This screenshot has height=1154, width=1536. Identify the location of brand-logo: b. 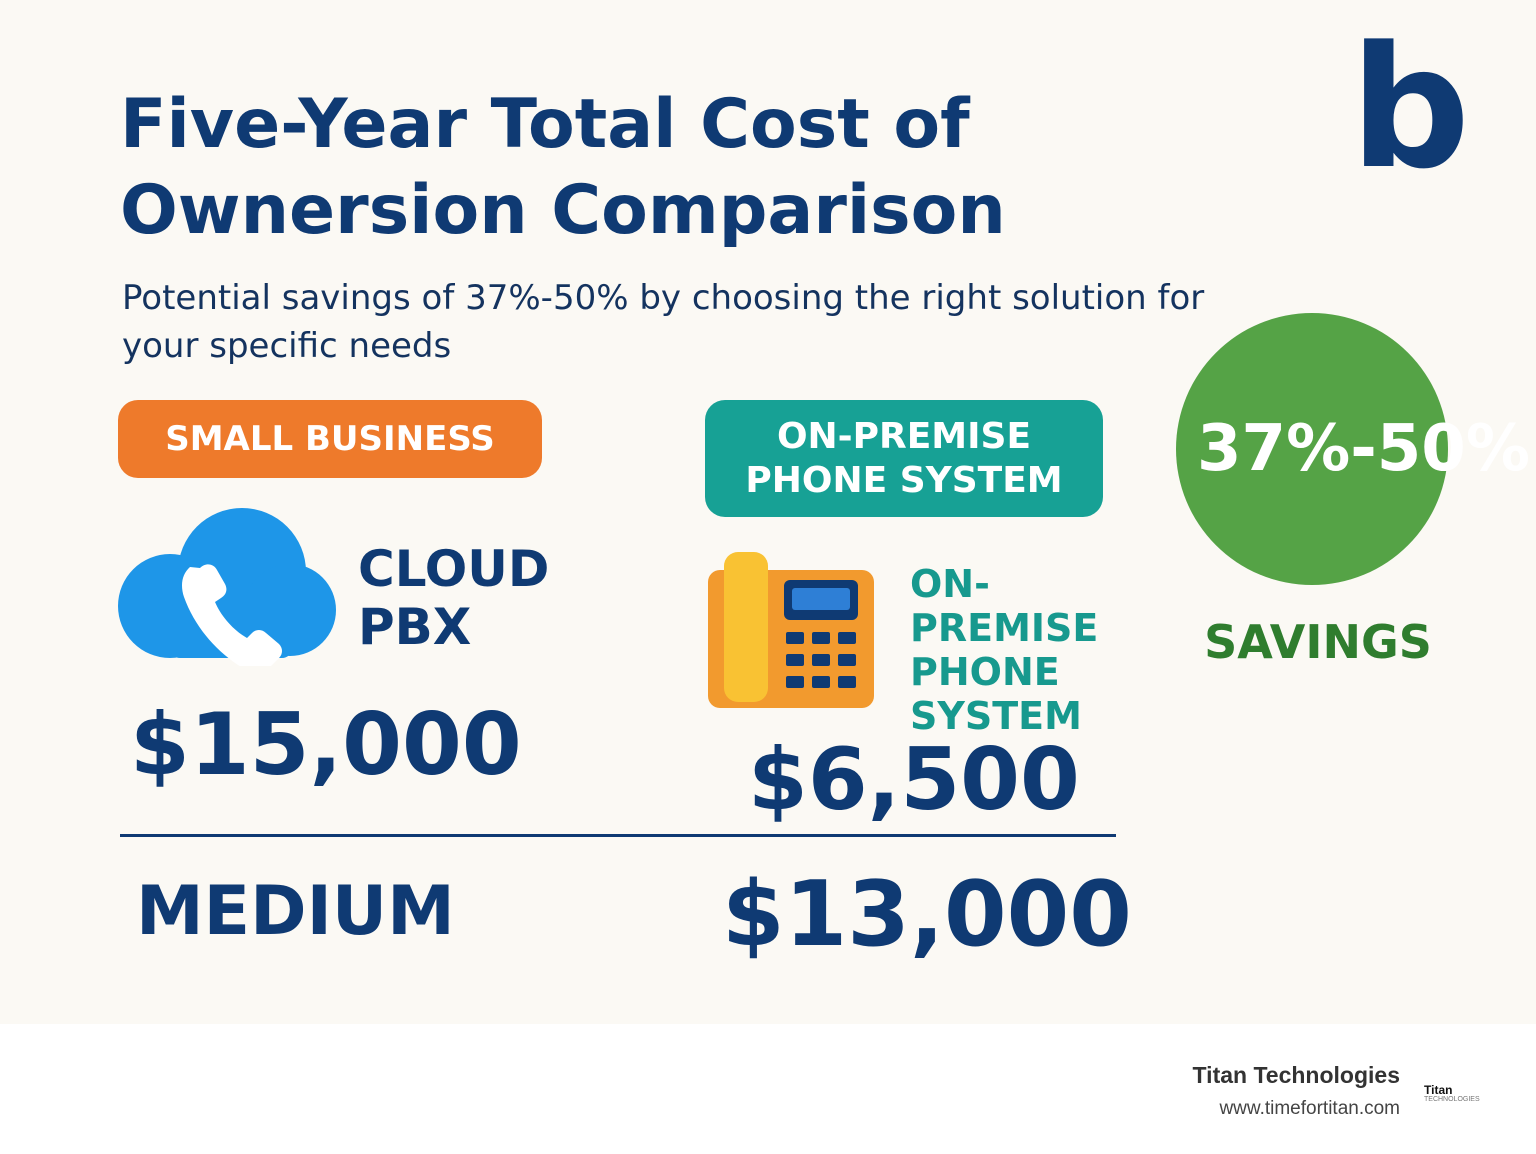
(1410, 108).